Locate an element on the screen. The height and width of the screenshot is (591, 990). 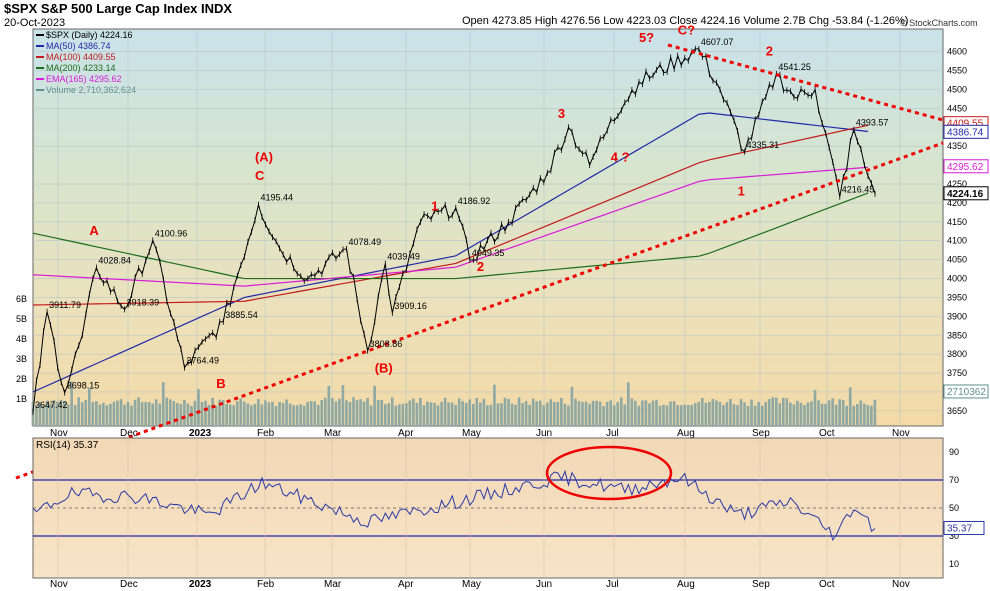
price-tick-label: 4200 is located at coordinates (957, 203).